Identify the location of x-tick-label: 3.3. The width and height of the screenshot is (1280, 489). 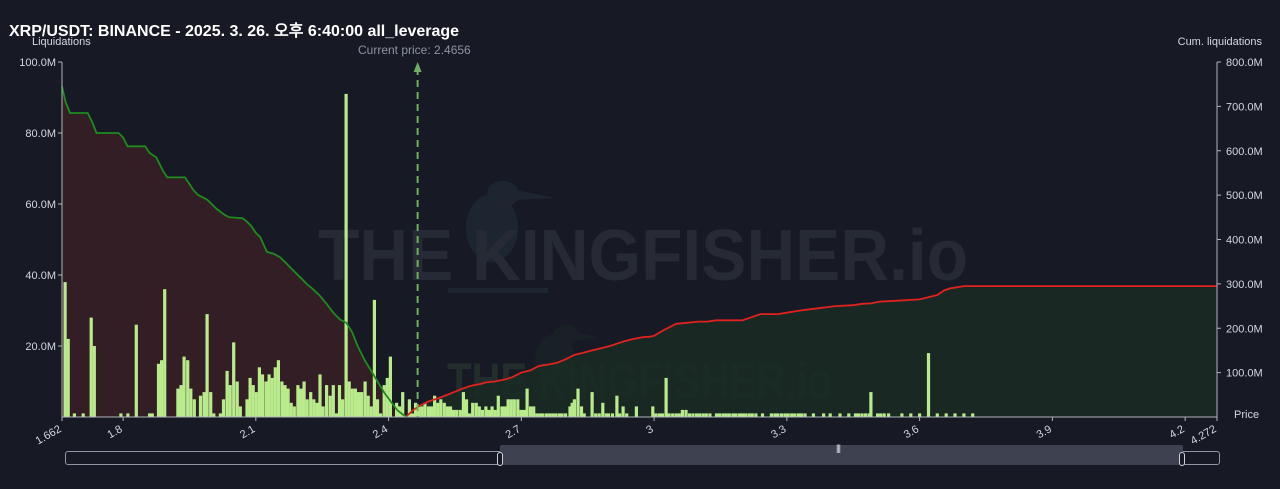
(778, 432).